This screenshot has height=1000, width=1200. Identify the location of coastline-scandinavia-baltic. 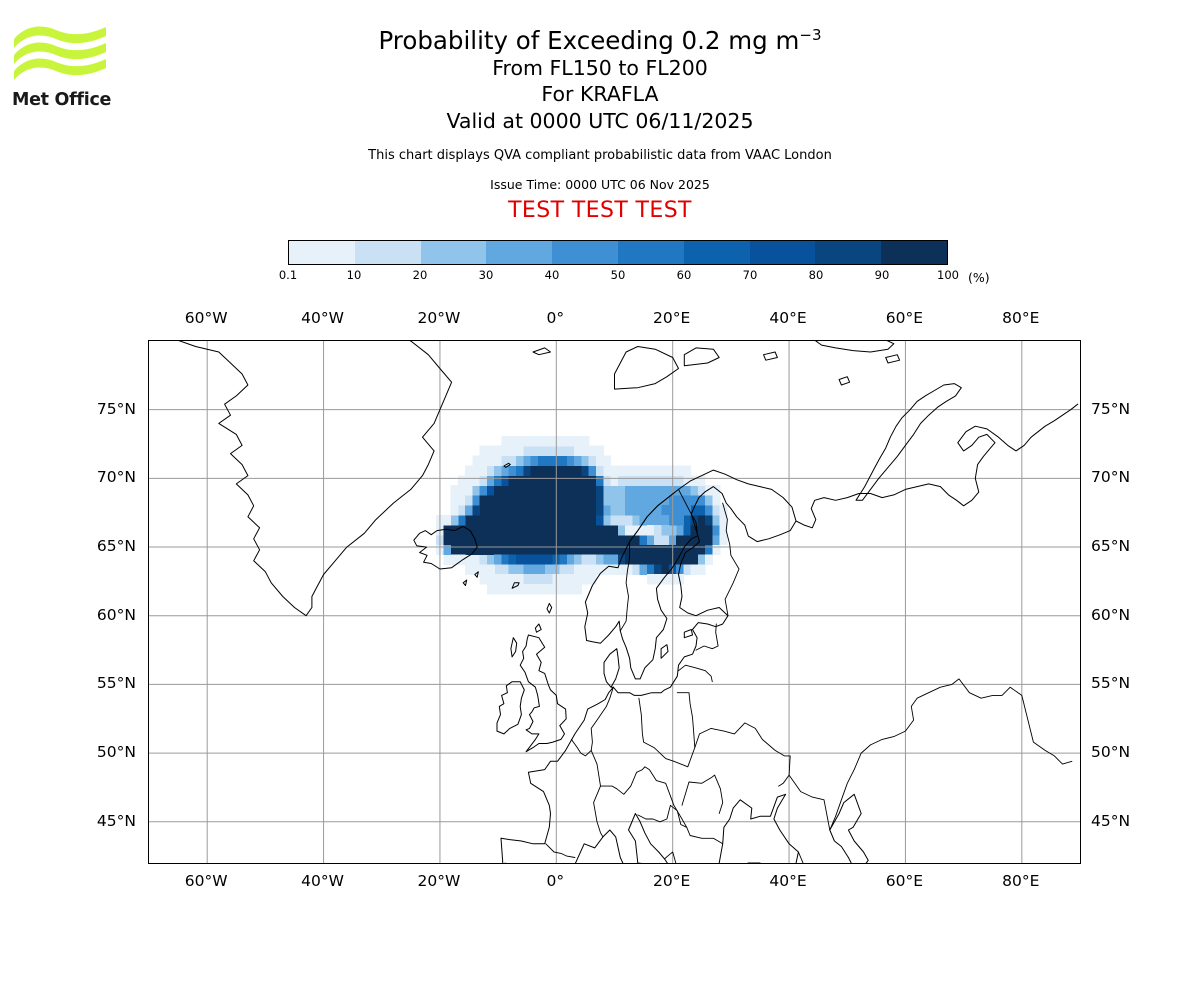
(690, 582).